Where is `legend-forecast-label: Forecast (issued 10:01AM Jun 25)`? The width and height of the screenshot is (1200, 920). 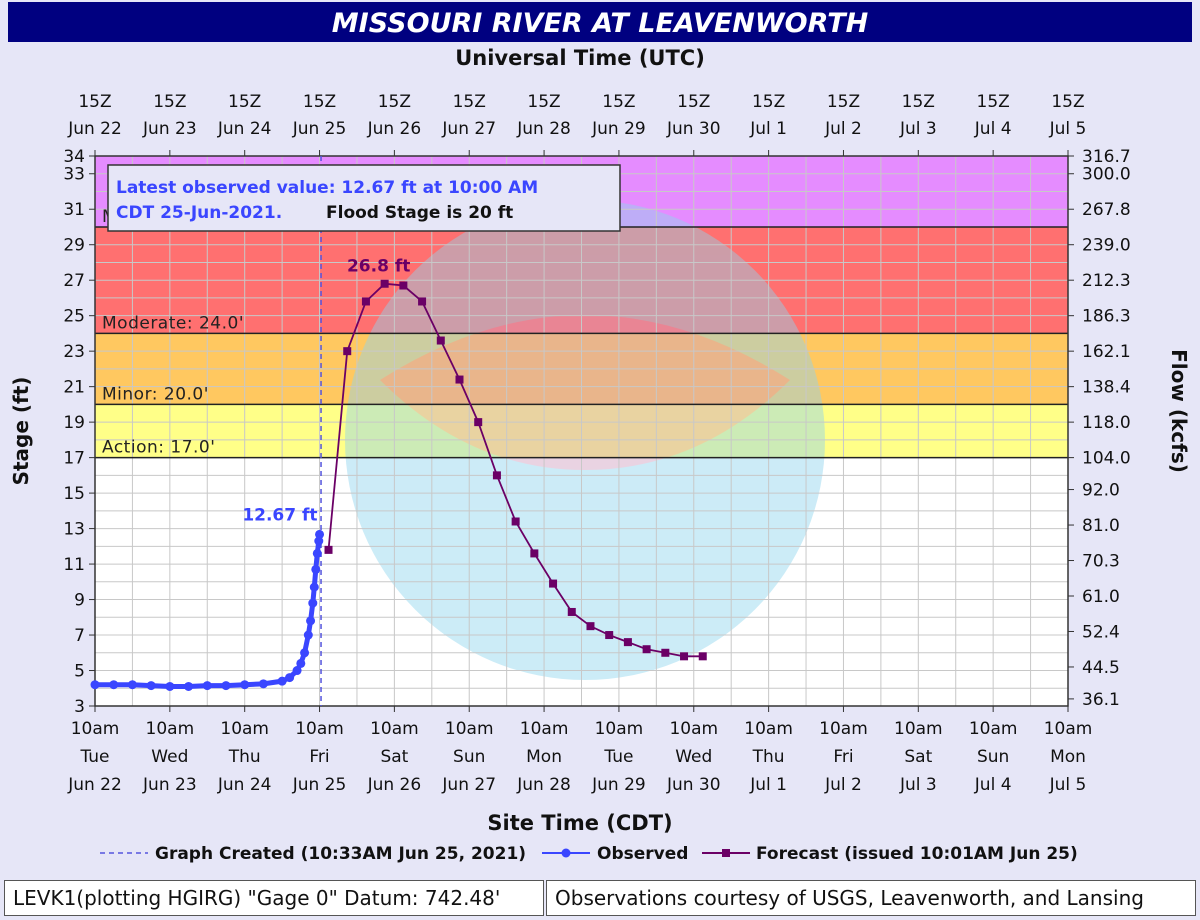 legend-forecast-label: Forecast (issued 10:01AM Jun 25) is located at coordinates (917, 854).